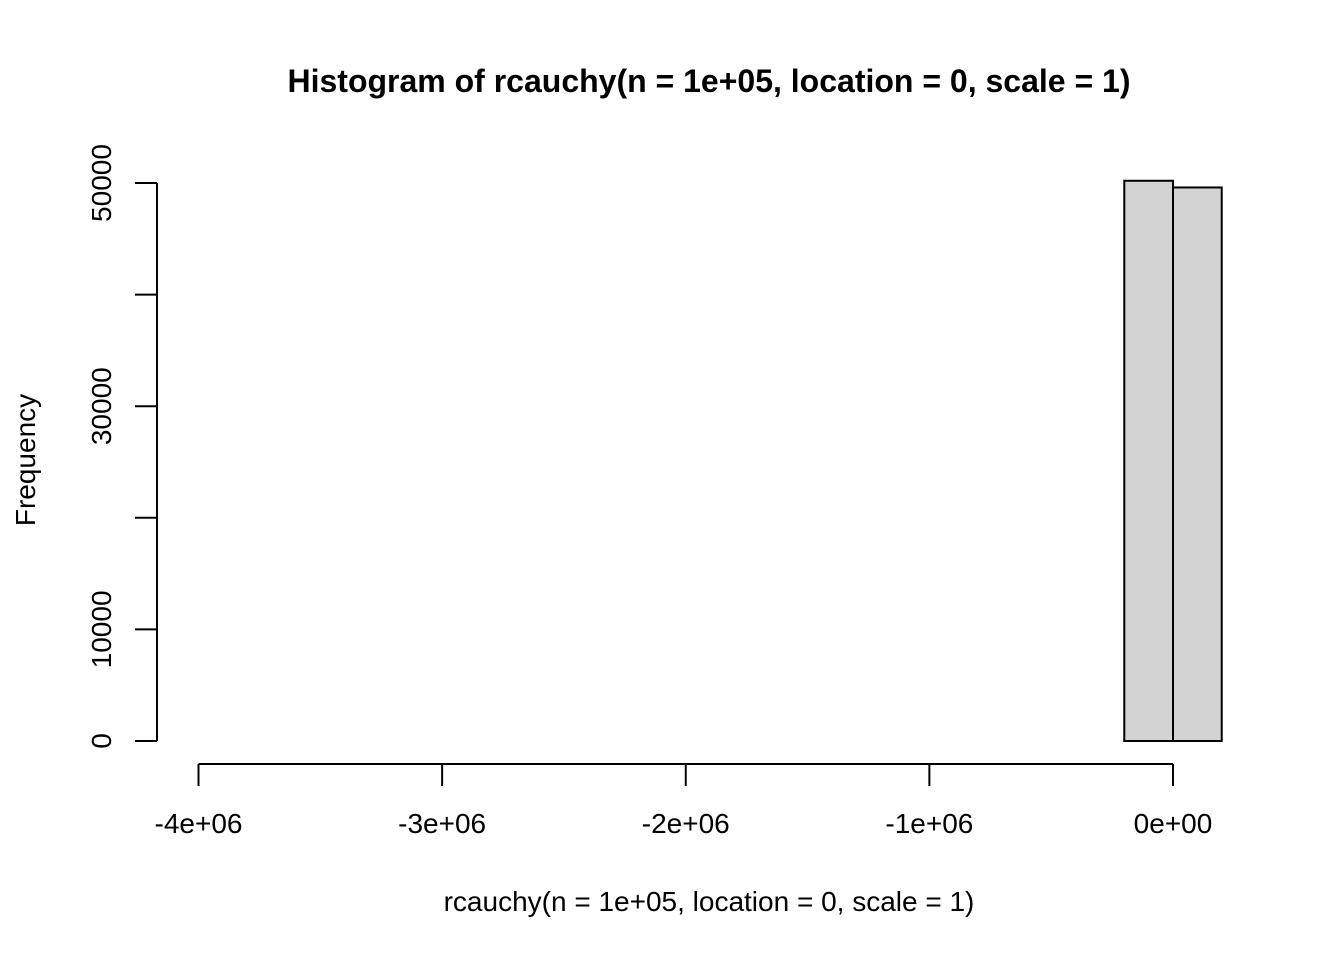 The width and height of the screenshot is (1344, 960). I want to click on y-tick-label-0: 0, so click(101, 741).